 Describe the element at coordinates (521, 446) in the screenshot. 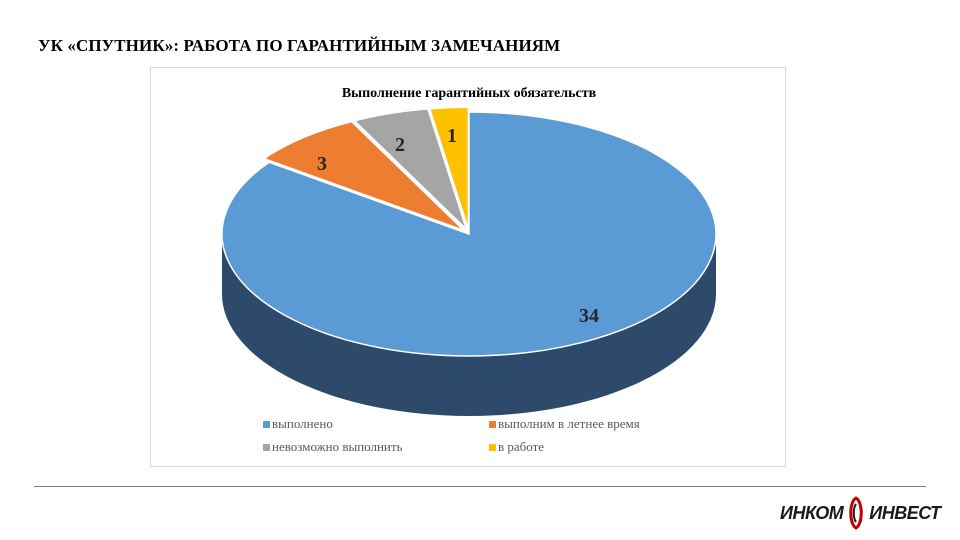

I see `legend-label-3: в работе` at that location.